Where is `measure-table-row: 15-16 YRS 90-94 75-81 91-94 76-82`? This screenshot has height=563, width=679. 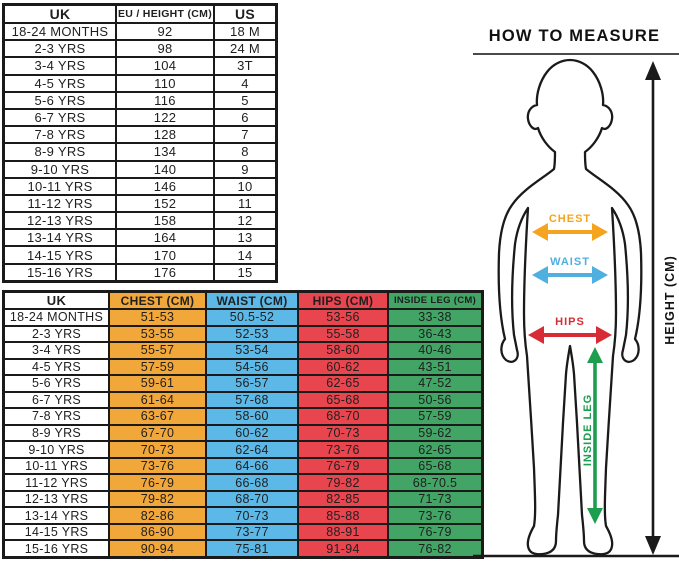 measure-table-row: 15-16 YRS 90-94 75-81 91-94 76-82 is located at coordinates (243, 549).